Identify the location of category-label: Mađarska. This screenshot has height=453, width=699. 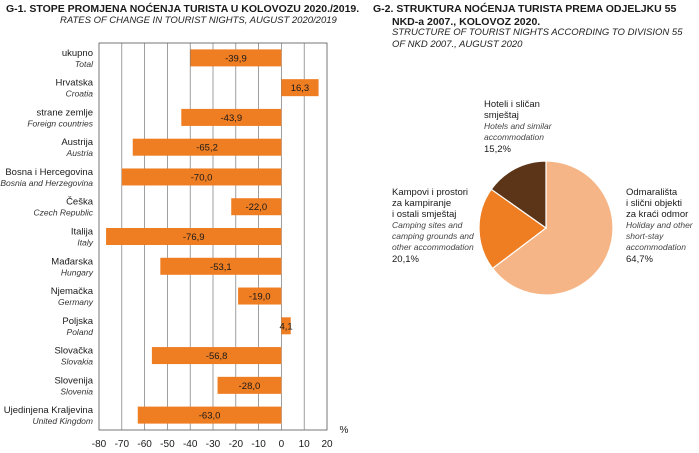
(72, 261).